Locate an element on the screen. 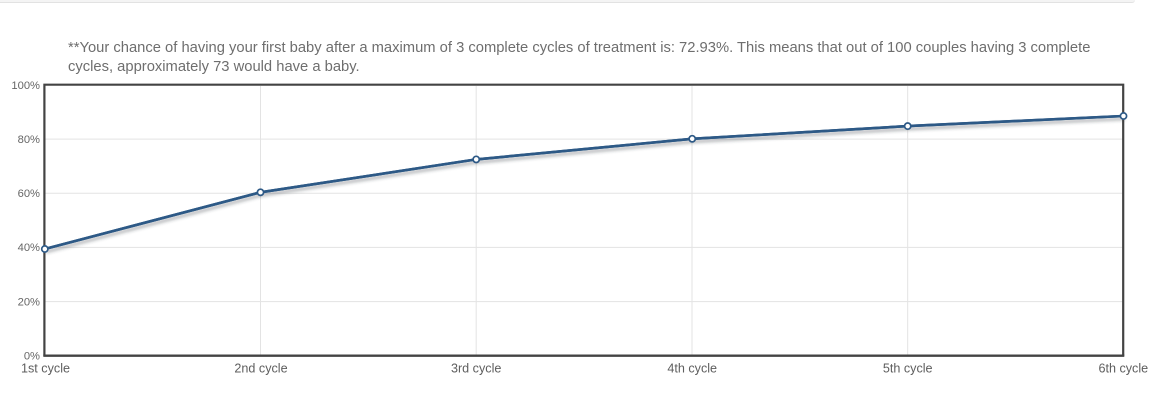 Image resolution: width=1157 pixels, height=413 pixels. svg-text: 5th cycle is located at coordinates (908, 368).